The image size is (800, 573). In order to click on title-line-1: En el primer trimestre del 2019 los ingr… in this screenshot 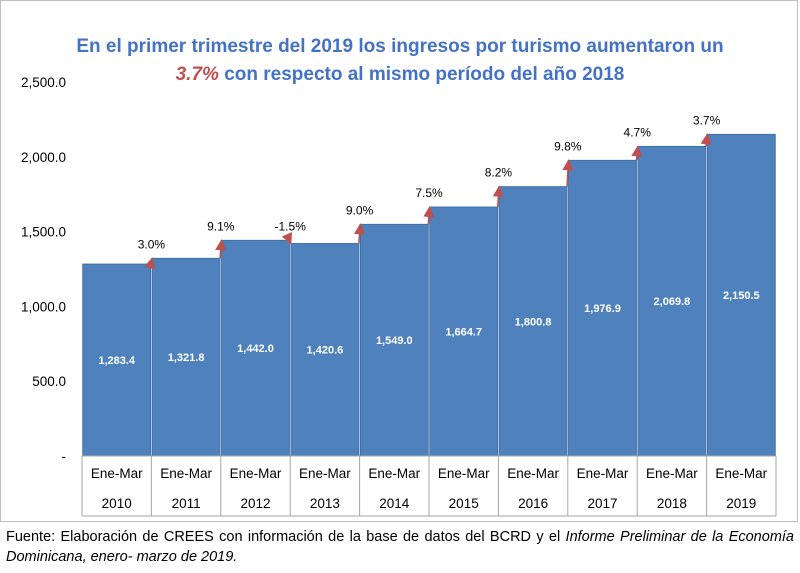, I will do `click(400, 46)`.